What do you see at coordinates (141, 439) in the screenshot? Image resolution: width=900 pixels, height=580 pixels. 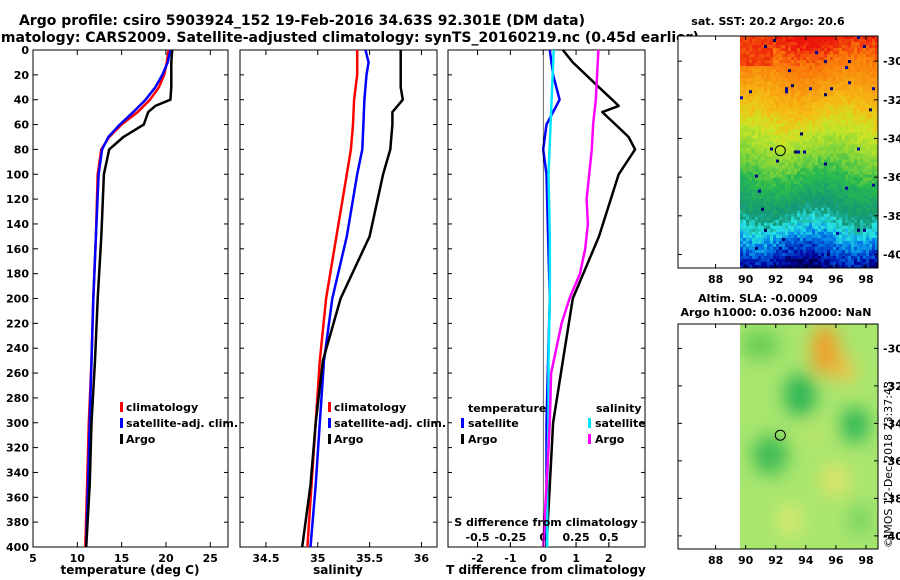 I see `legend-label-argo: Argo` at bounding box center [141, 439].